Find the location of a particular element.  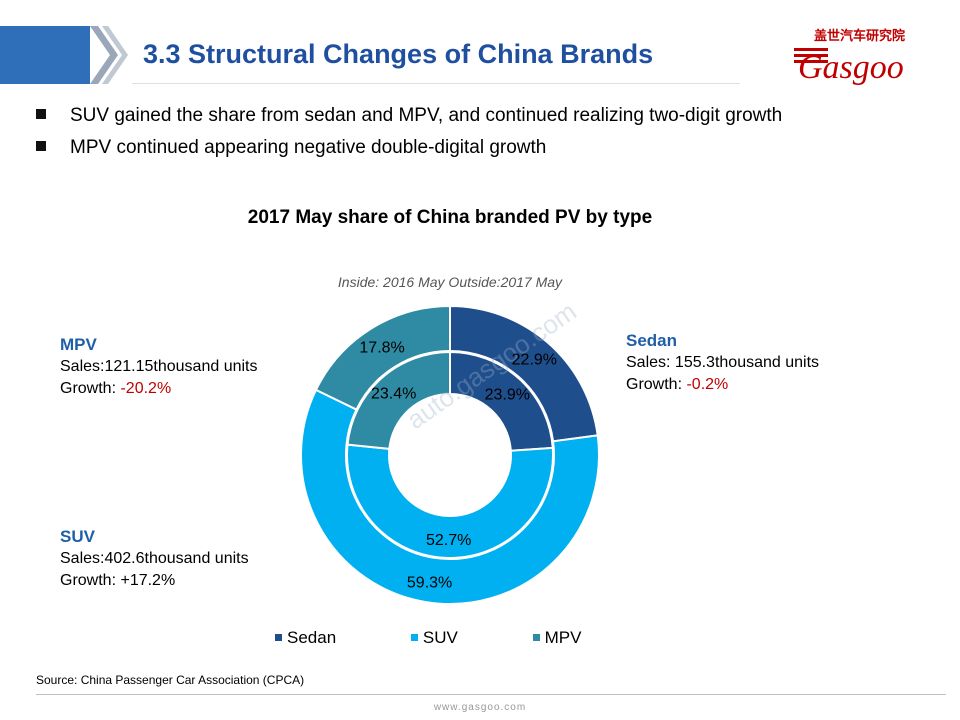

callout-suv-growth: +17.2% is located at coordinates (148, 580).